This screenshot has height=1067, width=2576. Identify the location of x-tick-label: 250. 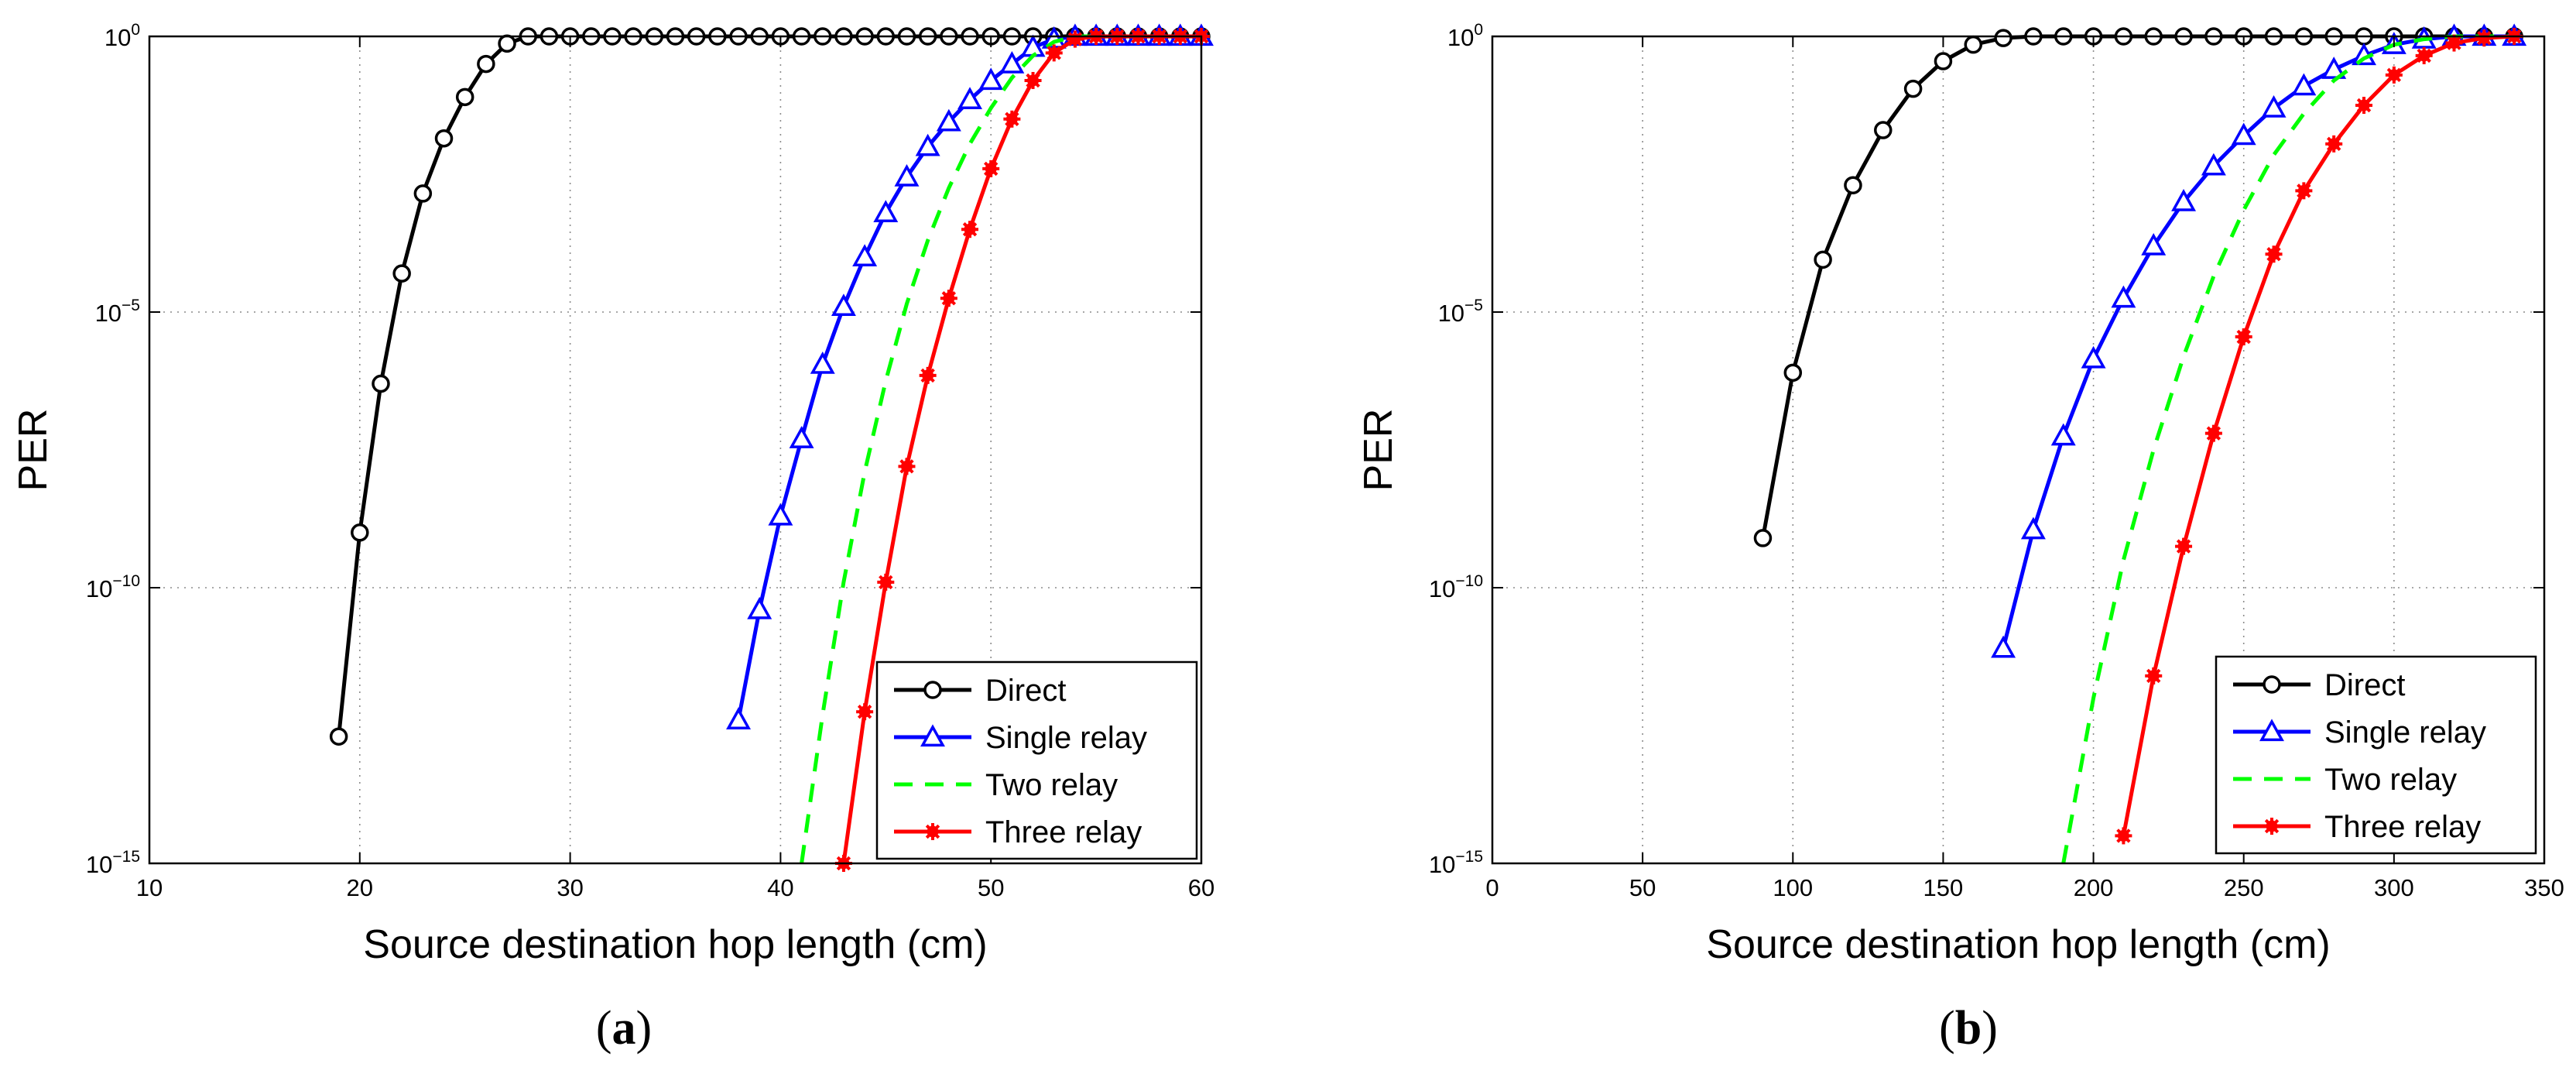
(2244, 887).